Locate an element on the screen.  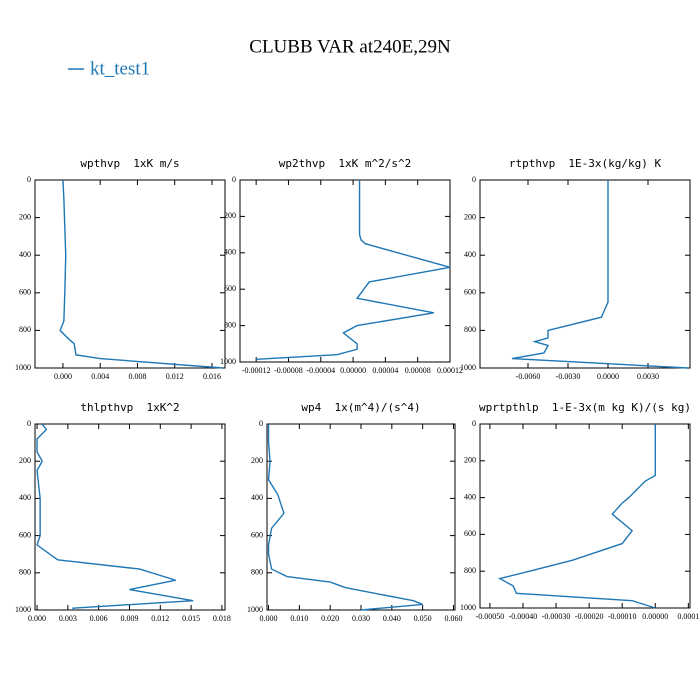
panel-title: wprtpthlp 1-E-3x(m kg K)/(s kg) is located at coordinates (585, 407).